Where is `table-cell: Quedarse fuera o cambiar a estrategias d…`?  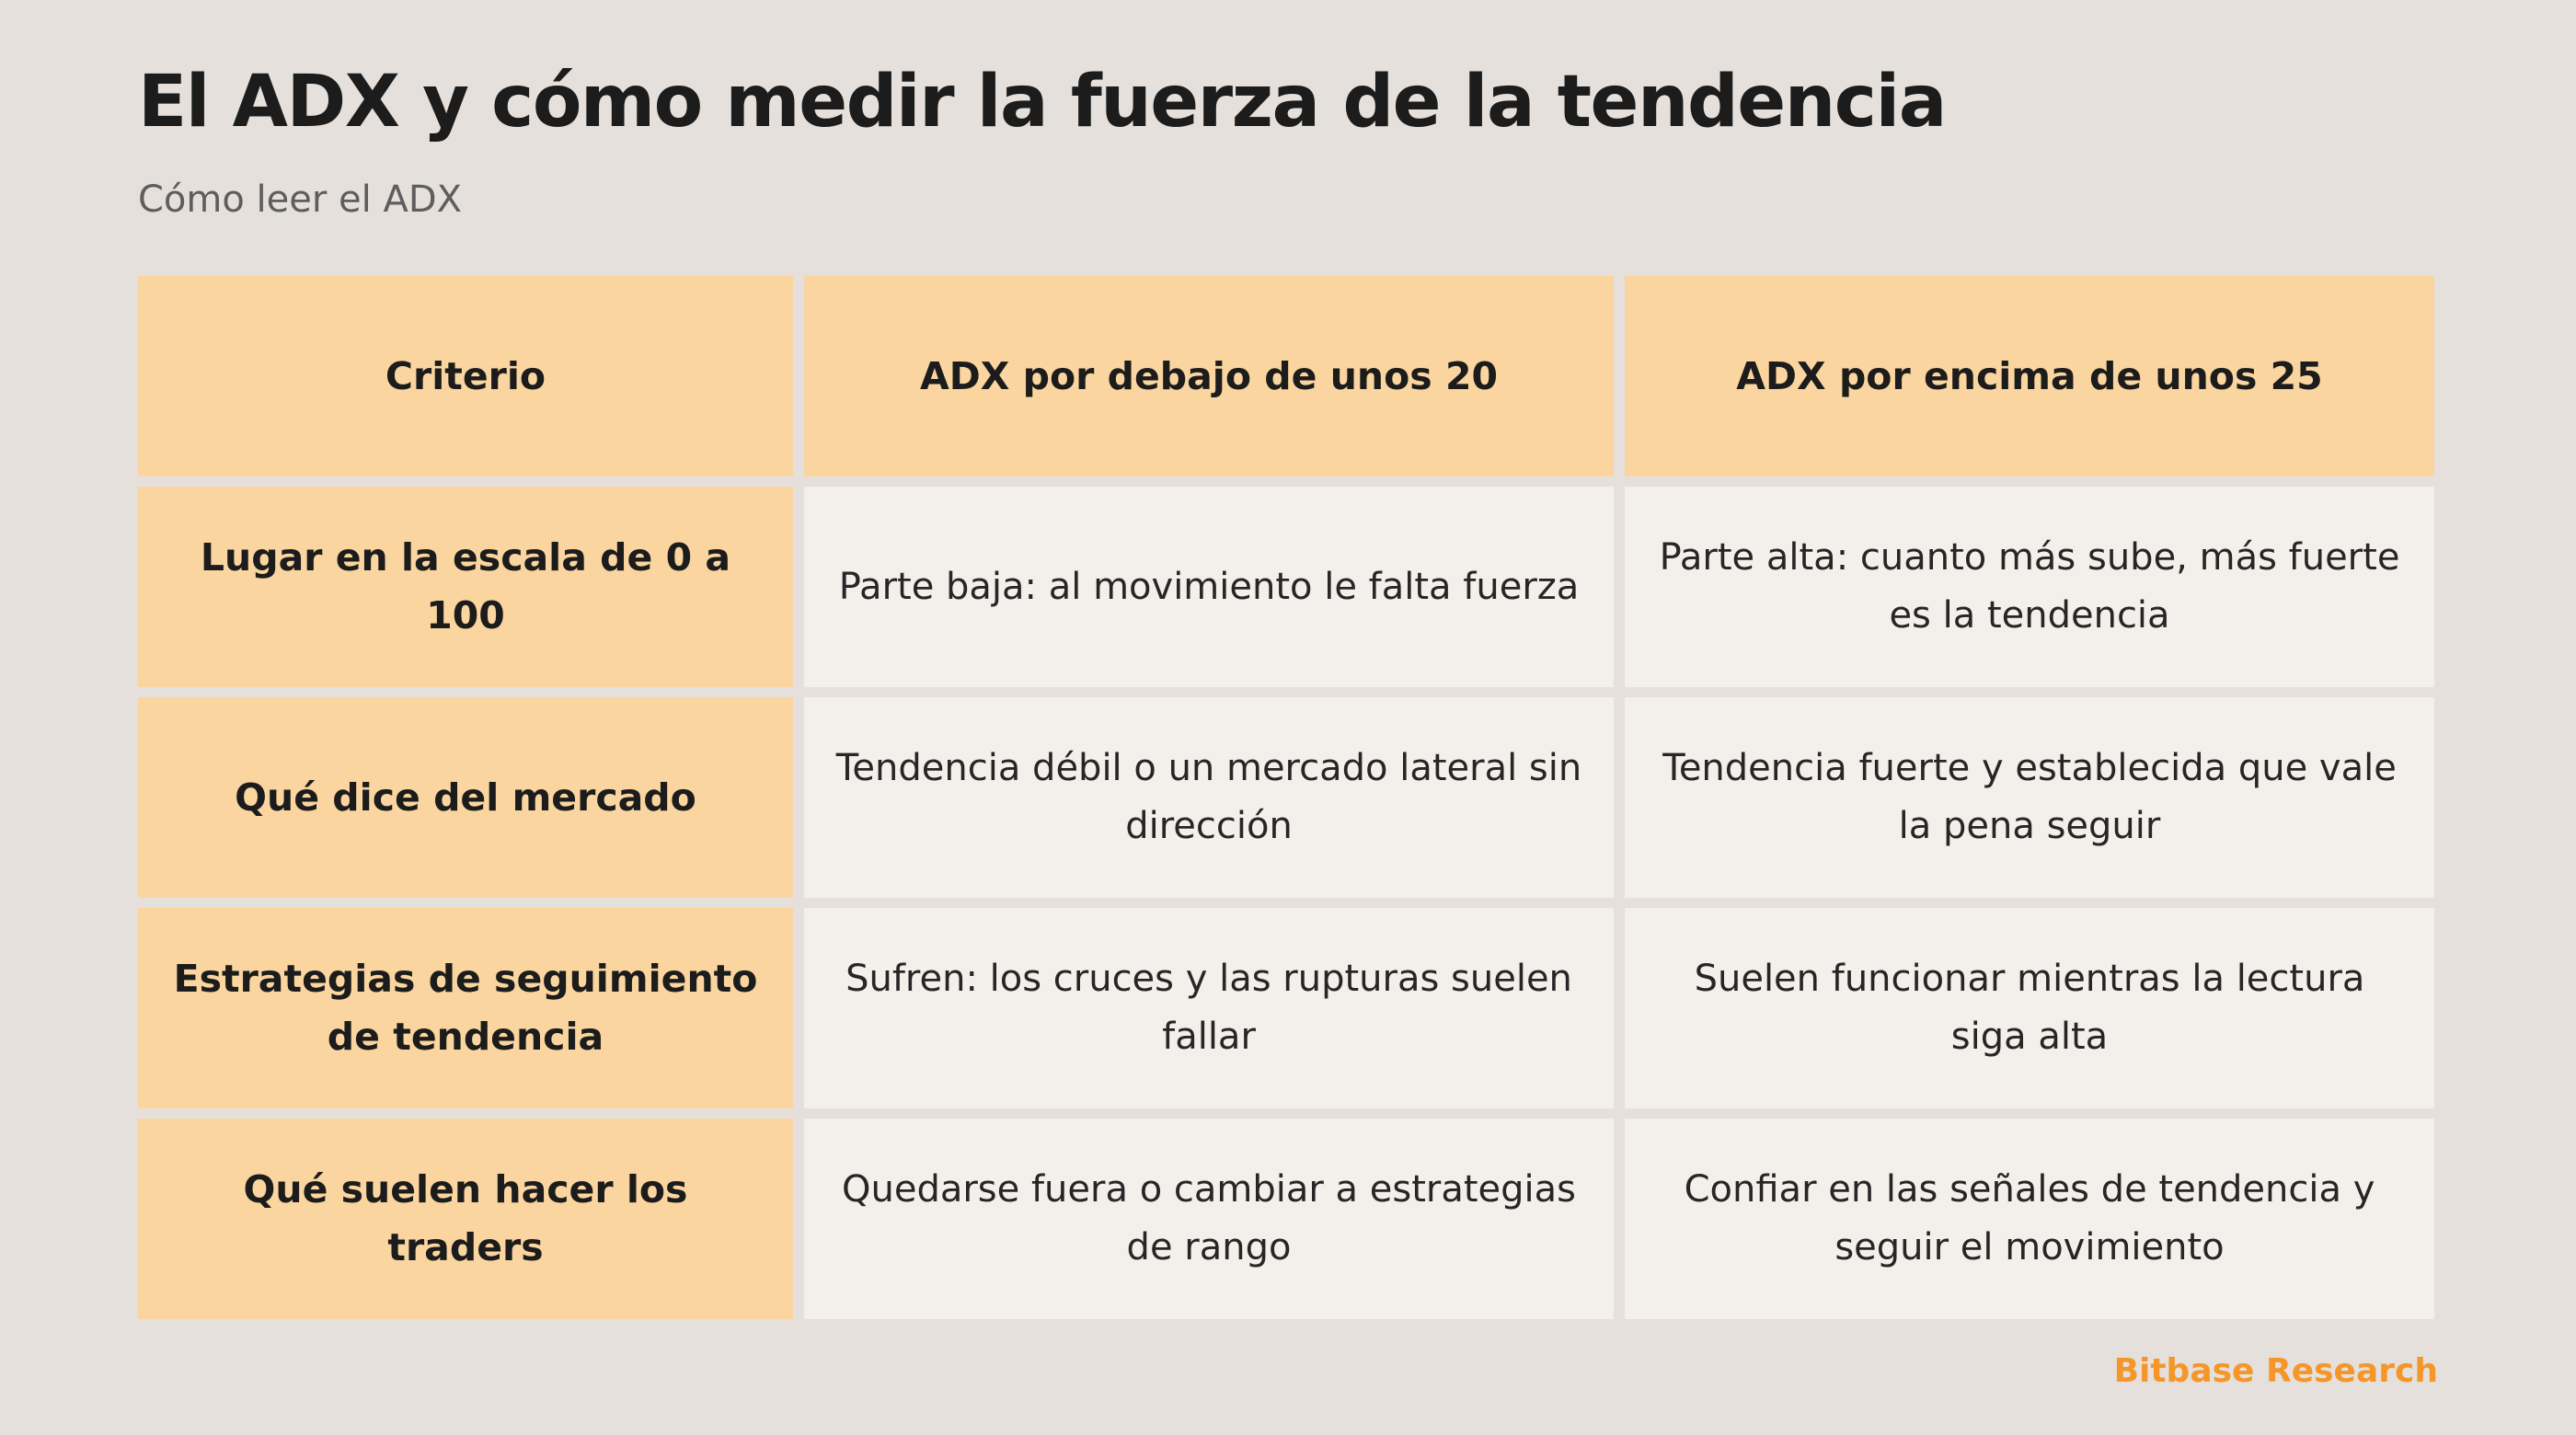 table-cell: Quedarse fuera o cambiar a estrategias d… is located at coordinates (1209, 1219).